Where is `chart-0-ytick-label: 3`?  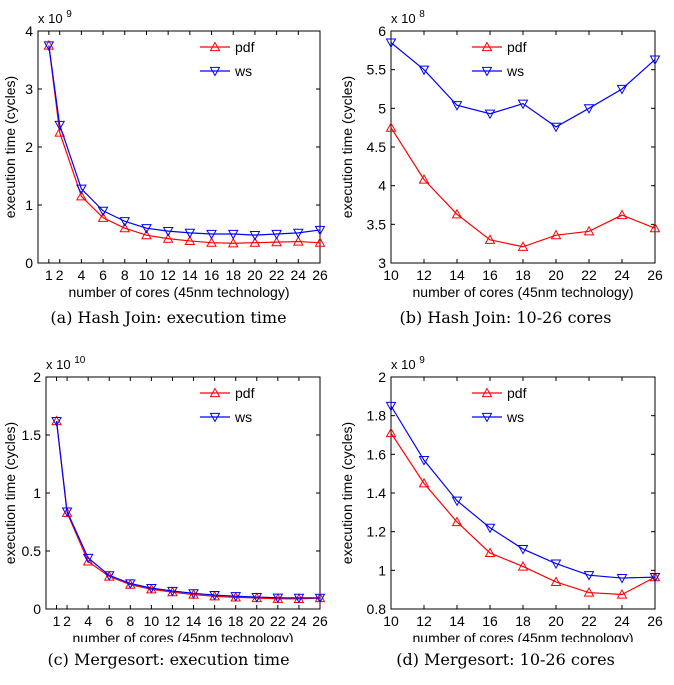 chart-0-ytick-label: 3 is located at coordinates (29, 89).